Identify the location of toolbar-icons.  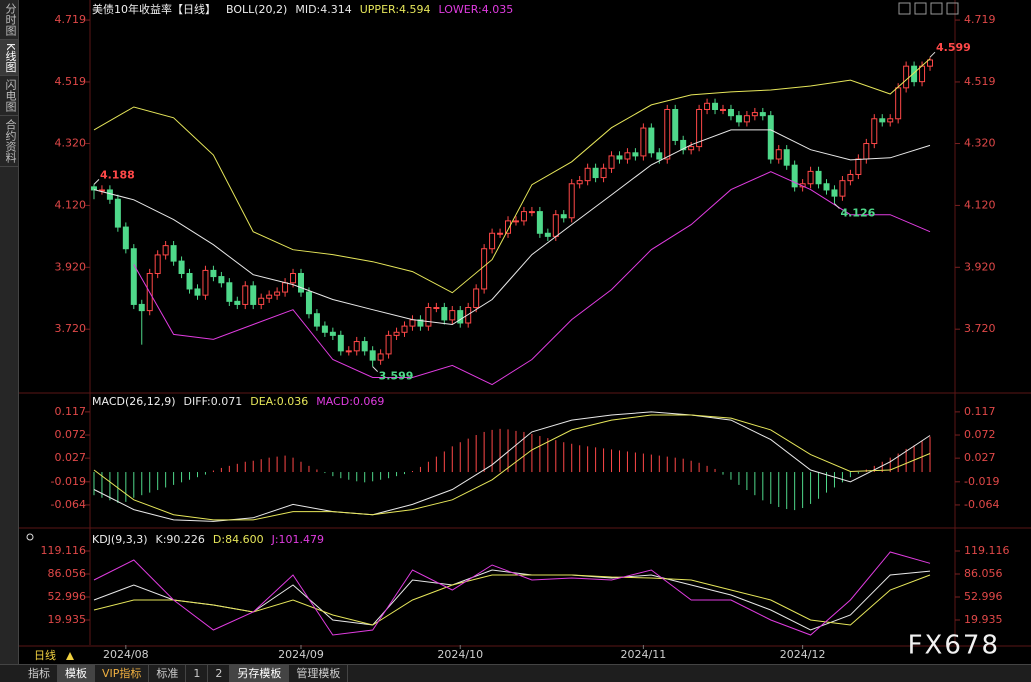
(928, 8).